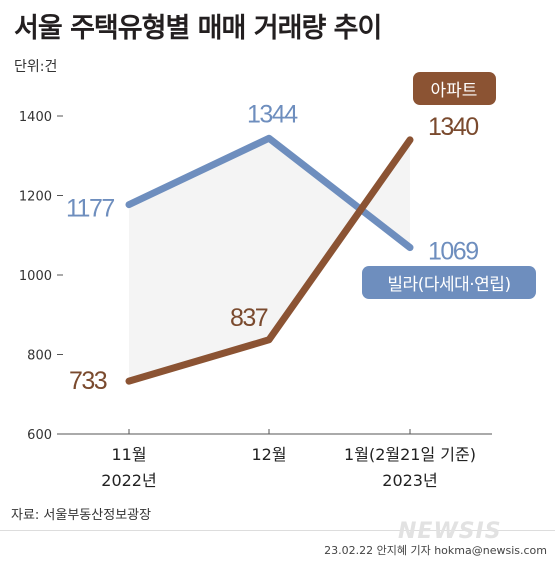 This screenshot has height=564, width=555. I want to click on apartment-data-label: 733, so click(88, 381).